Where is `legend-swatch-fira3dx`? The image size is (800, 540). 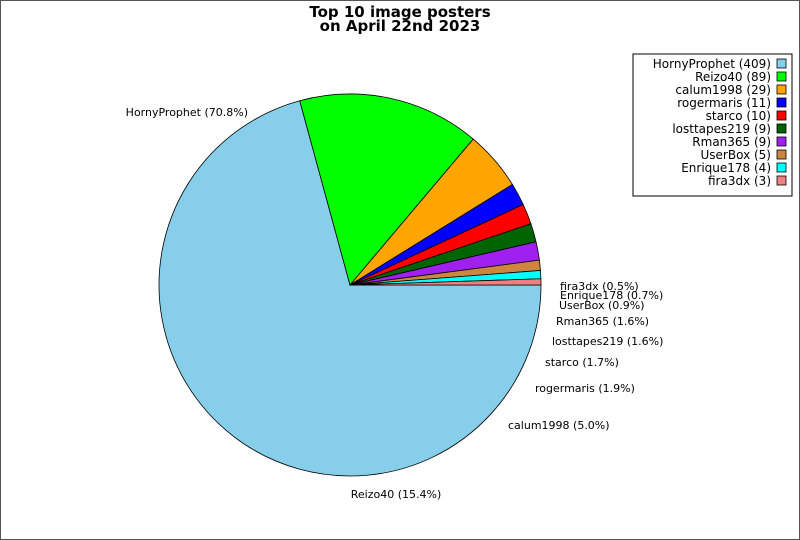 legend-swatch-fira3dx is located at coordinates (781, 180).